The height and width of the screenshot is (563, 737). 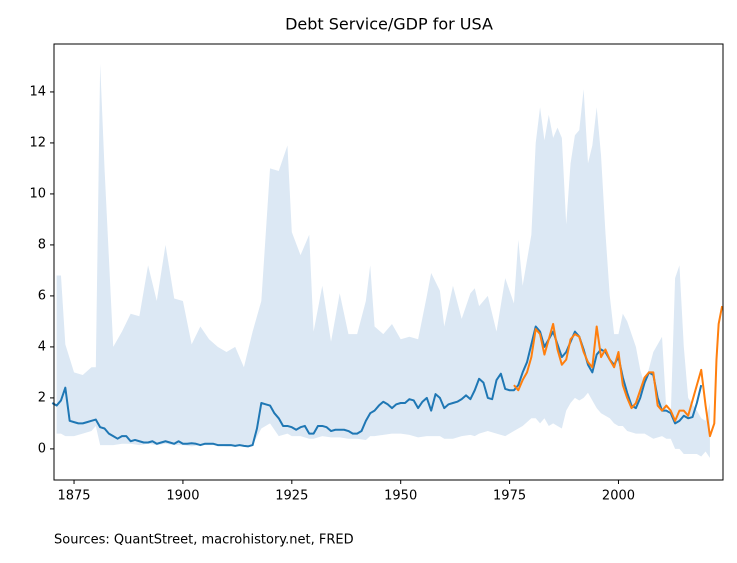 What do you see at coordinates (42, 448) in the screenshot?
I see `y-tick-label: 0` at bounding box center [42, 448].